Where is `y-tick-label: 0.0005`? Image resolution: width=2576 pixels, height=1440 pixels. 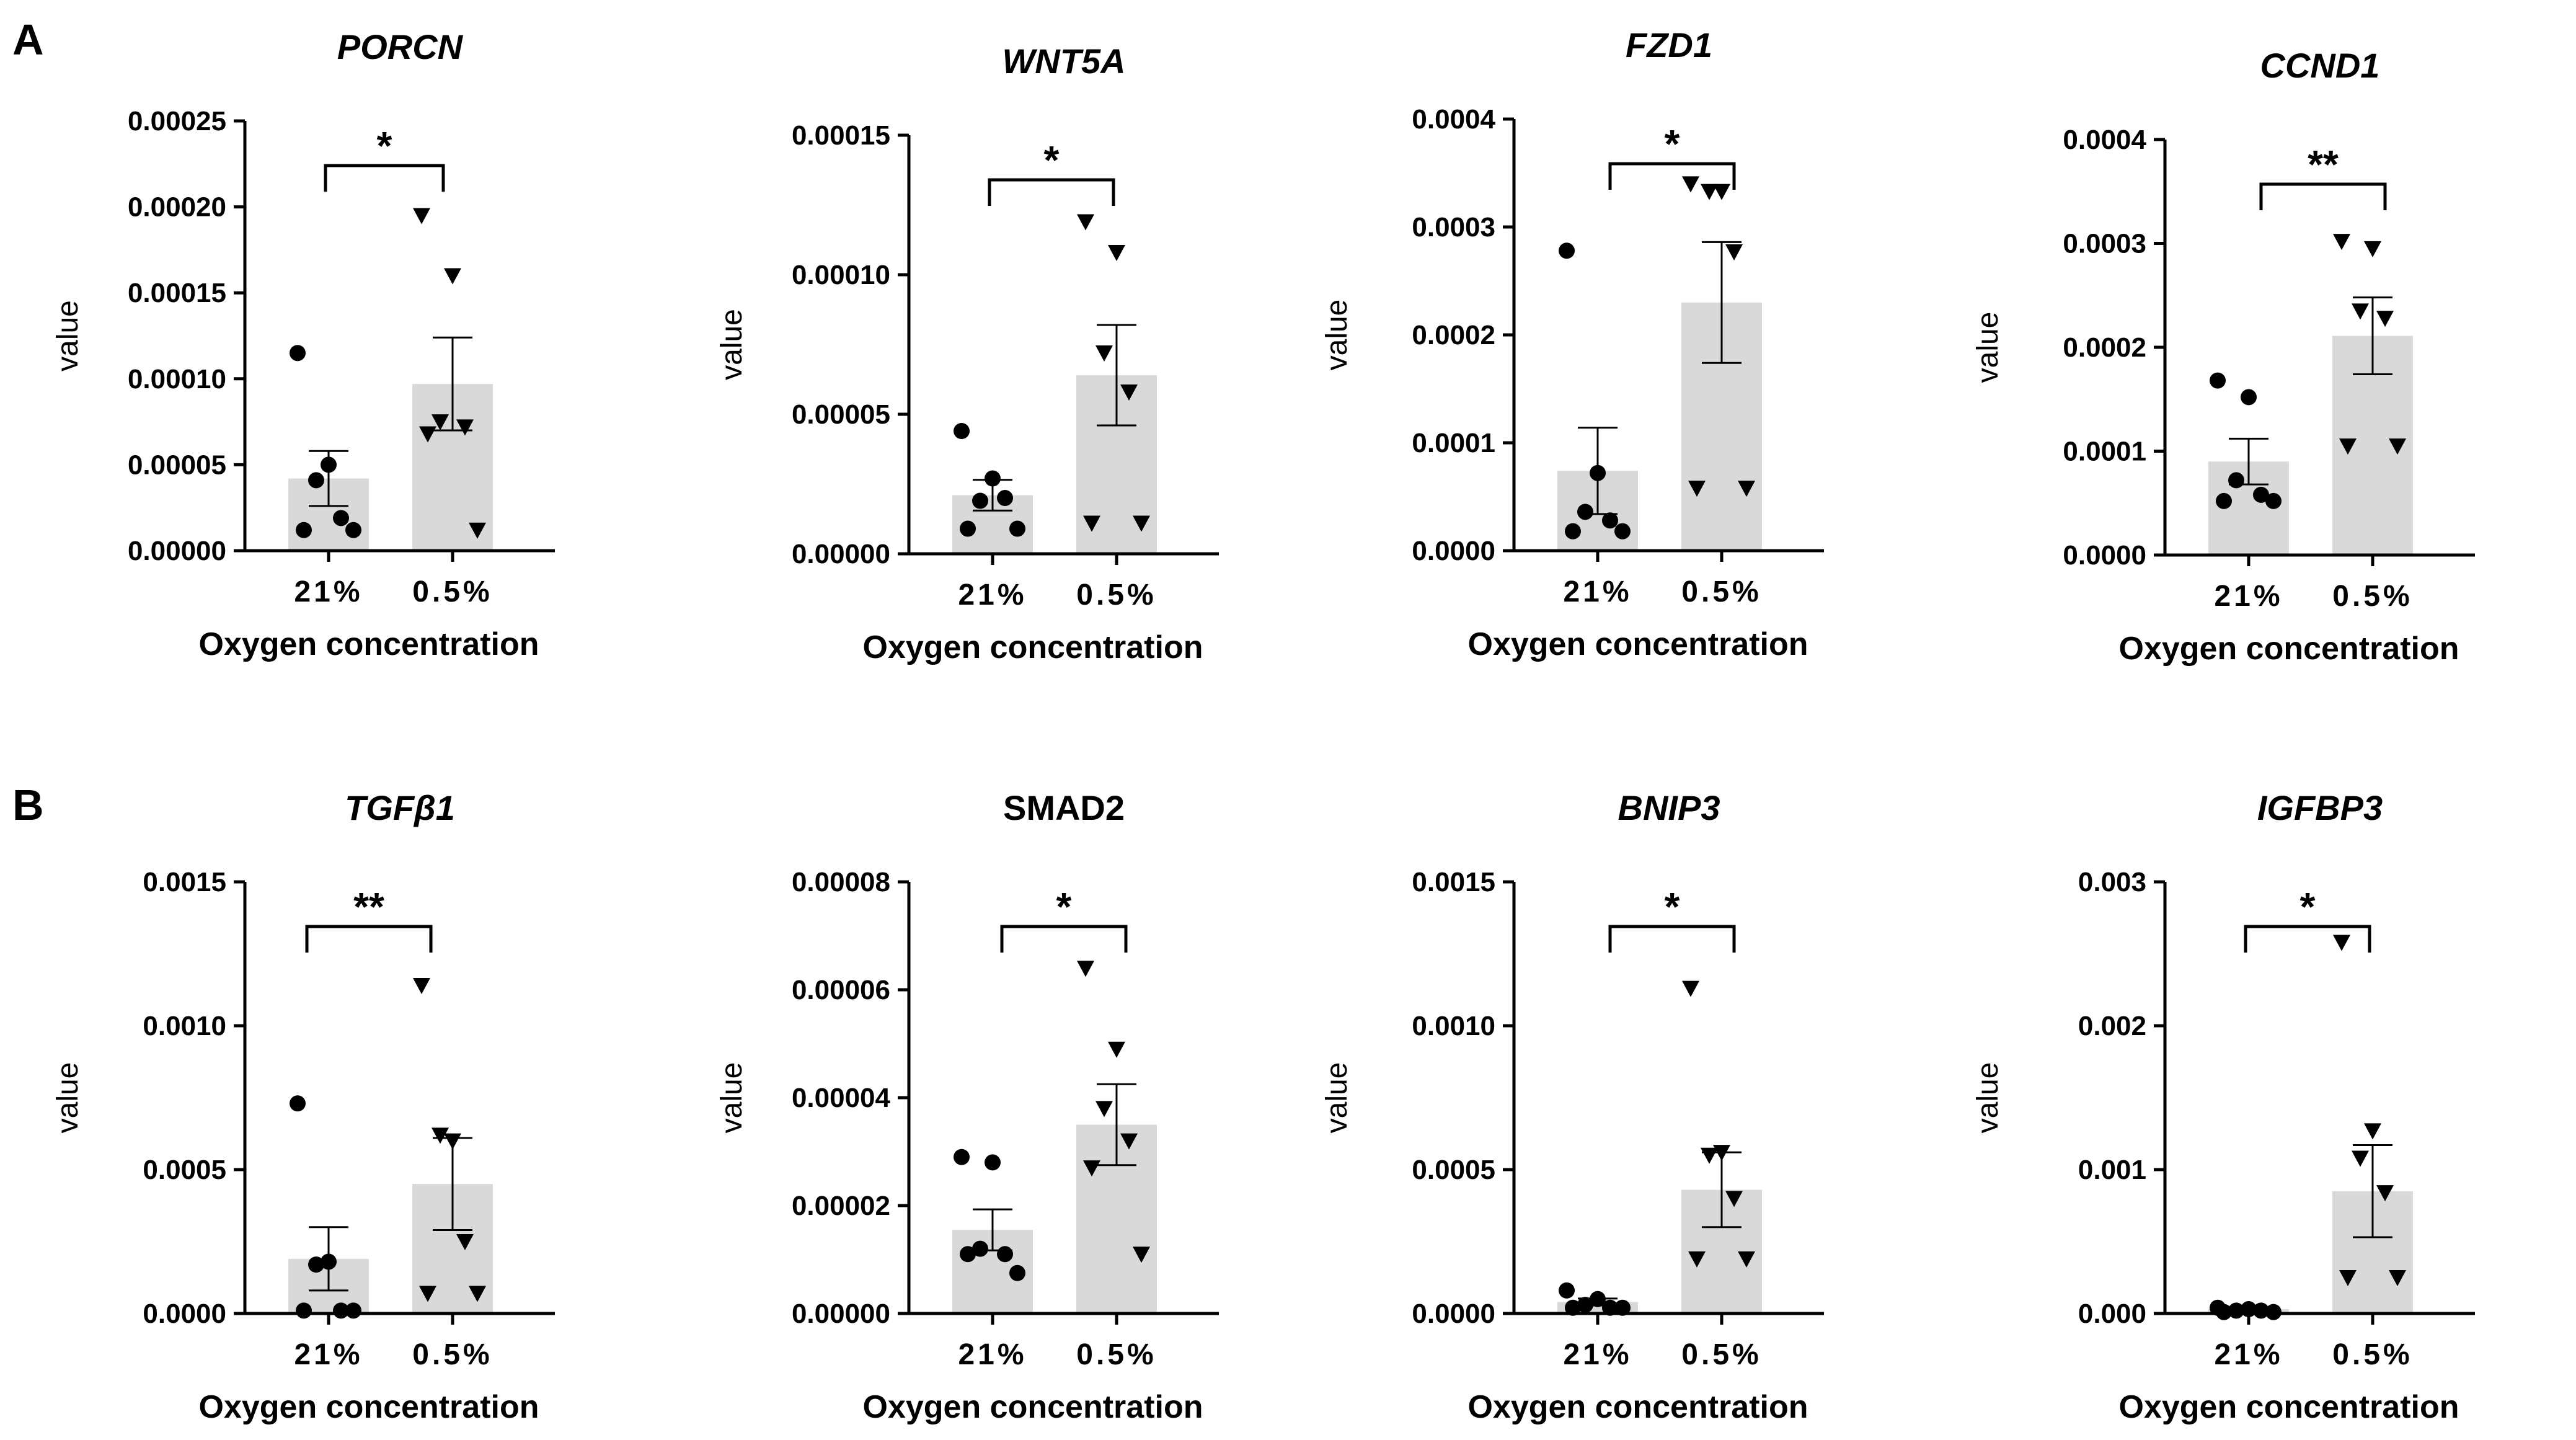 y-tick-label: 0.0005 is located at coordinates (1453, 1170).